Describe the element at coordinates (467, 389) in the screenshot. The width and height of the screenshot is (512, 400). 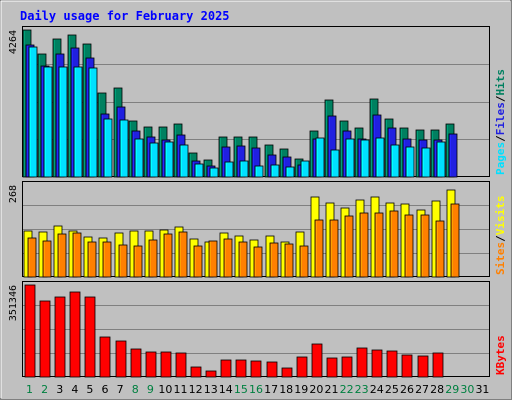
I see `day-label-30: 30` at that location.